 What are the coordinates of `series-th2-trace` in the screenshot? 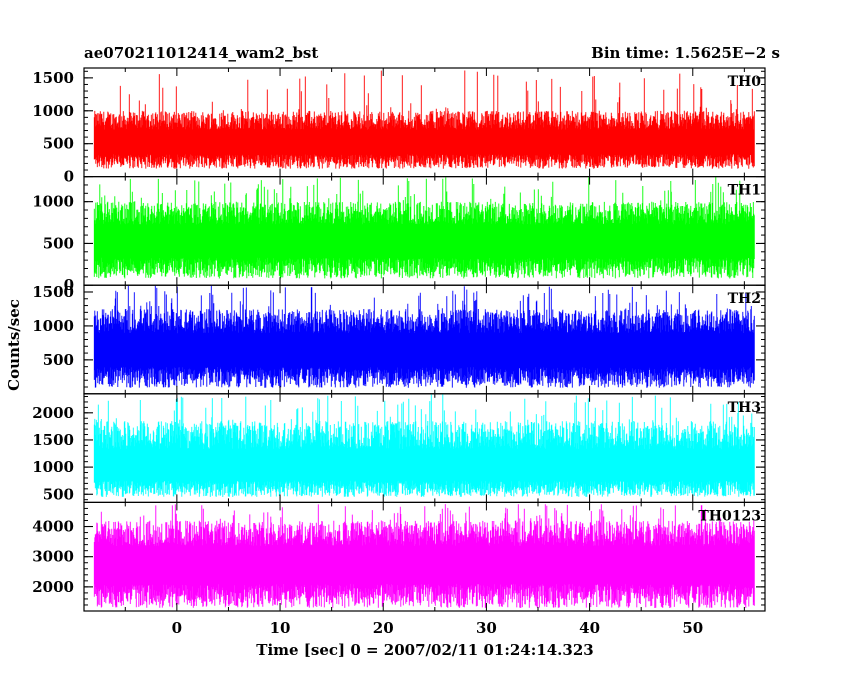 It's located at (424, 336).